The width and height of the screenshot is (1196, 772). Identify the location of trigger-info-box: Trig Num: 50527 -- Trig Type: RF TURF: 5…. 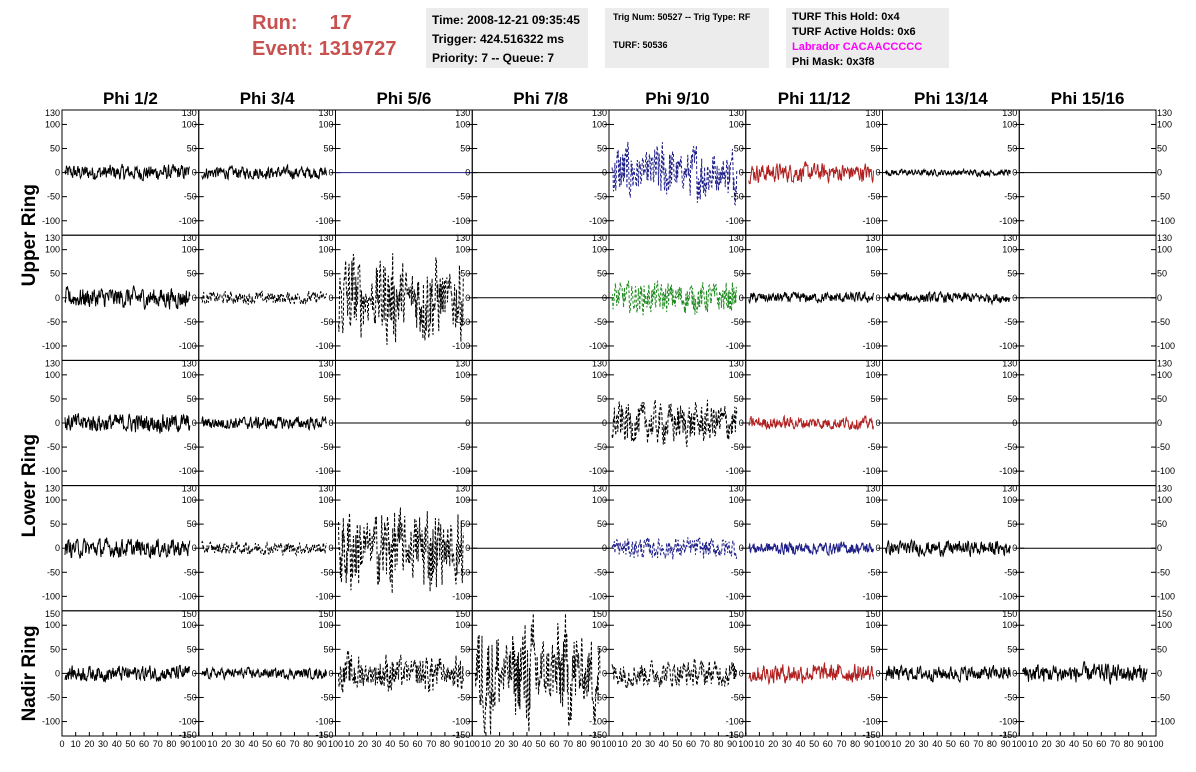
(687, 38).